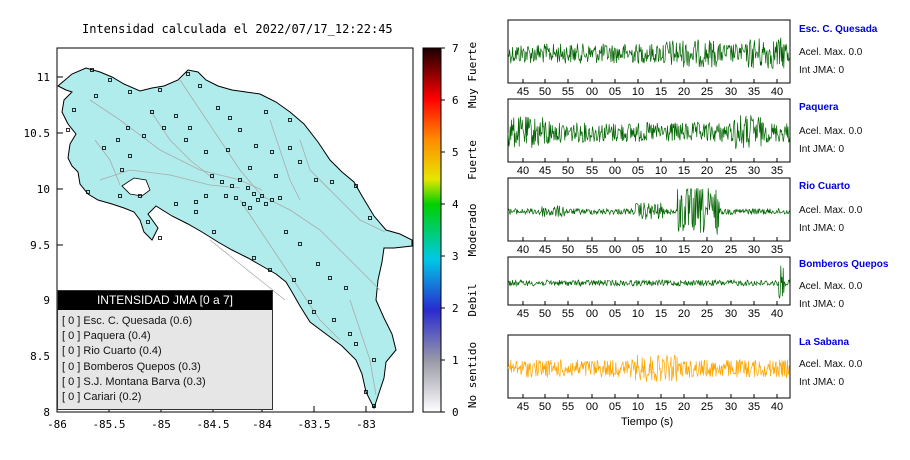 Image resolution: width=910 pixels, height=460 pixels. Describe the element at coordinates (165, 300) in the screenshot. I see `legend-title: INTENSIDAD JMA [0 a 7]` at that location.